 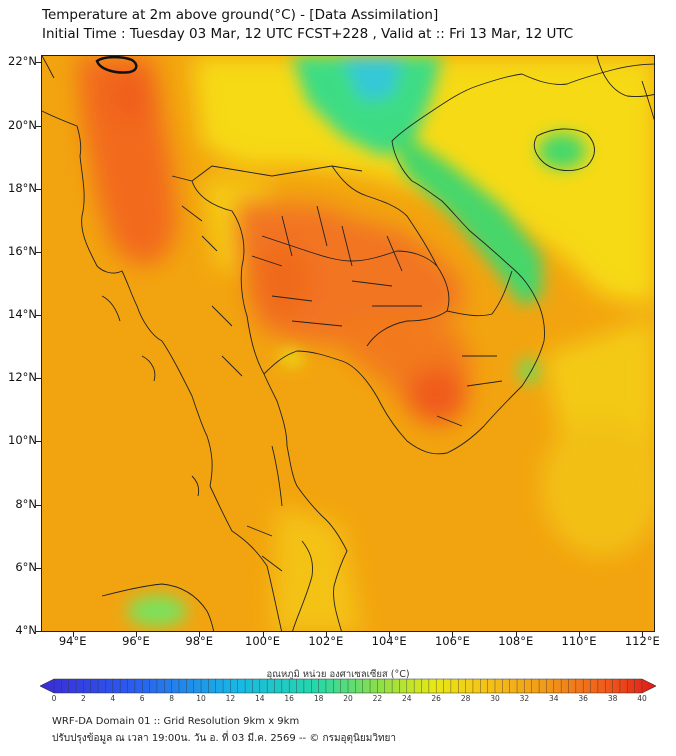 I want to click on lat-label: 8°N, so click(x=26, y=503).